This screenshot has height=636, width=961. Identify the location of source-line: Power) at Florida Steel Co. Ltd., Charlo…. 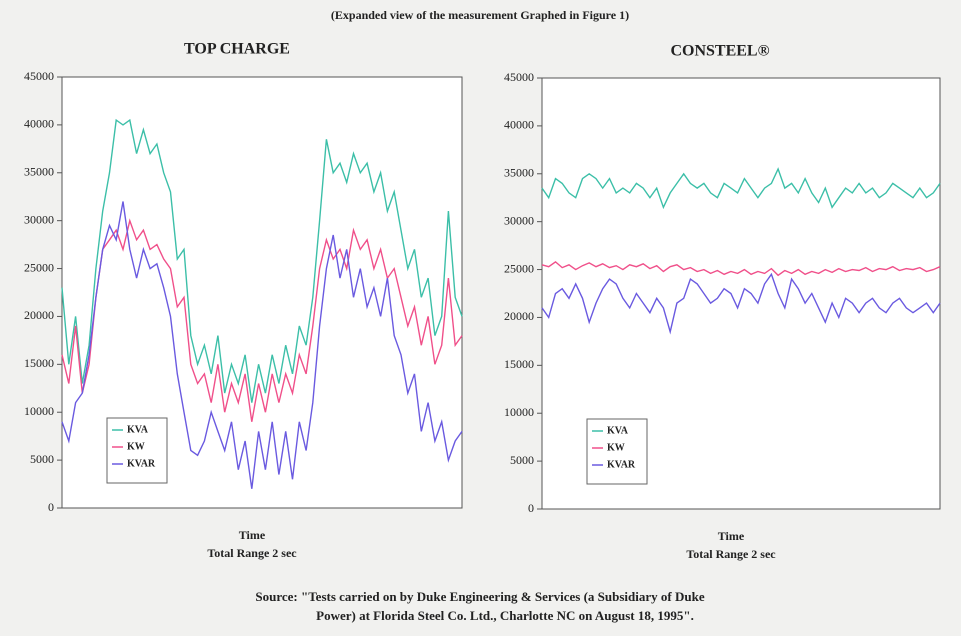
(505, 615).